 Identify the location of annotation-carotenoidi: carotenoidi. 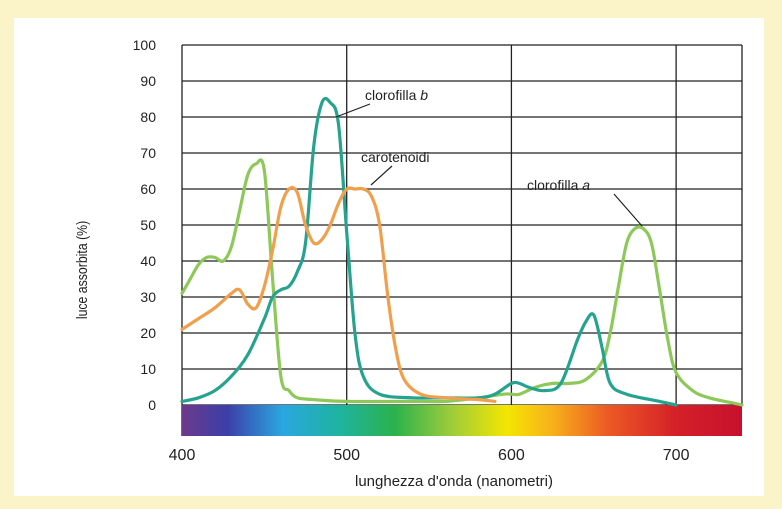
(395, 167).